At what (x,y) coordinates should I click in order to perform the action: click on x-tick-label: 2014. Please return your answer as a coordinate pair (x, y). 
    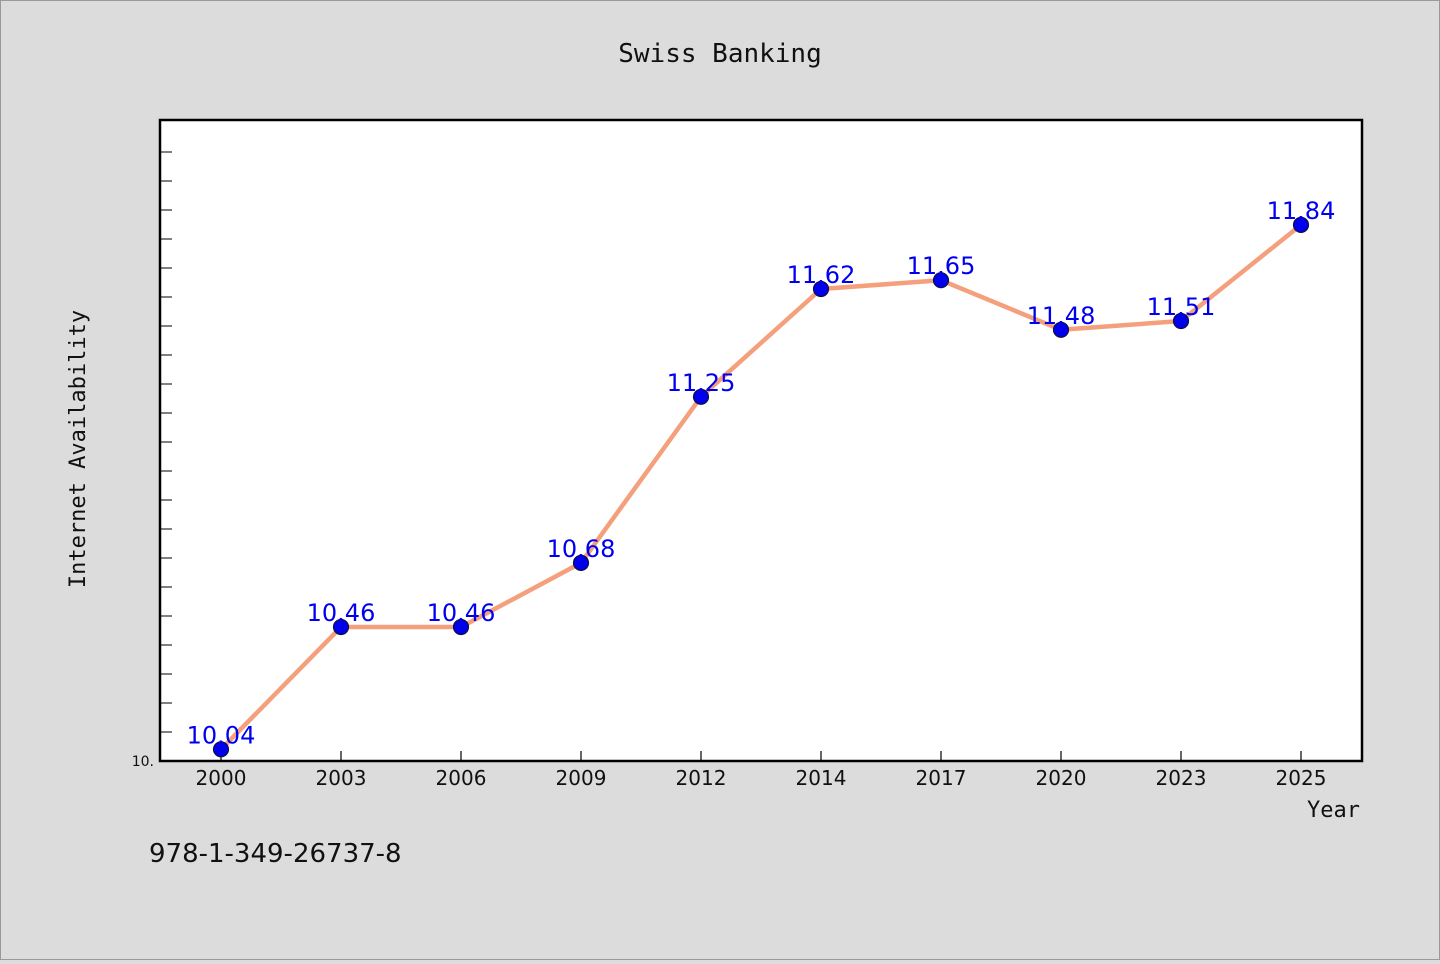
    Looking at the image, I should click on (821, 778).